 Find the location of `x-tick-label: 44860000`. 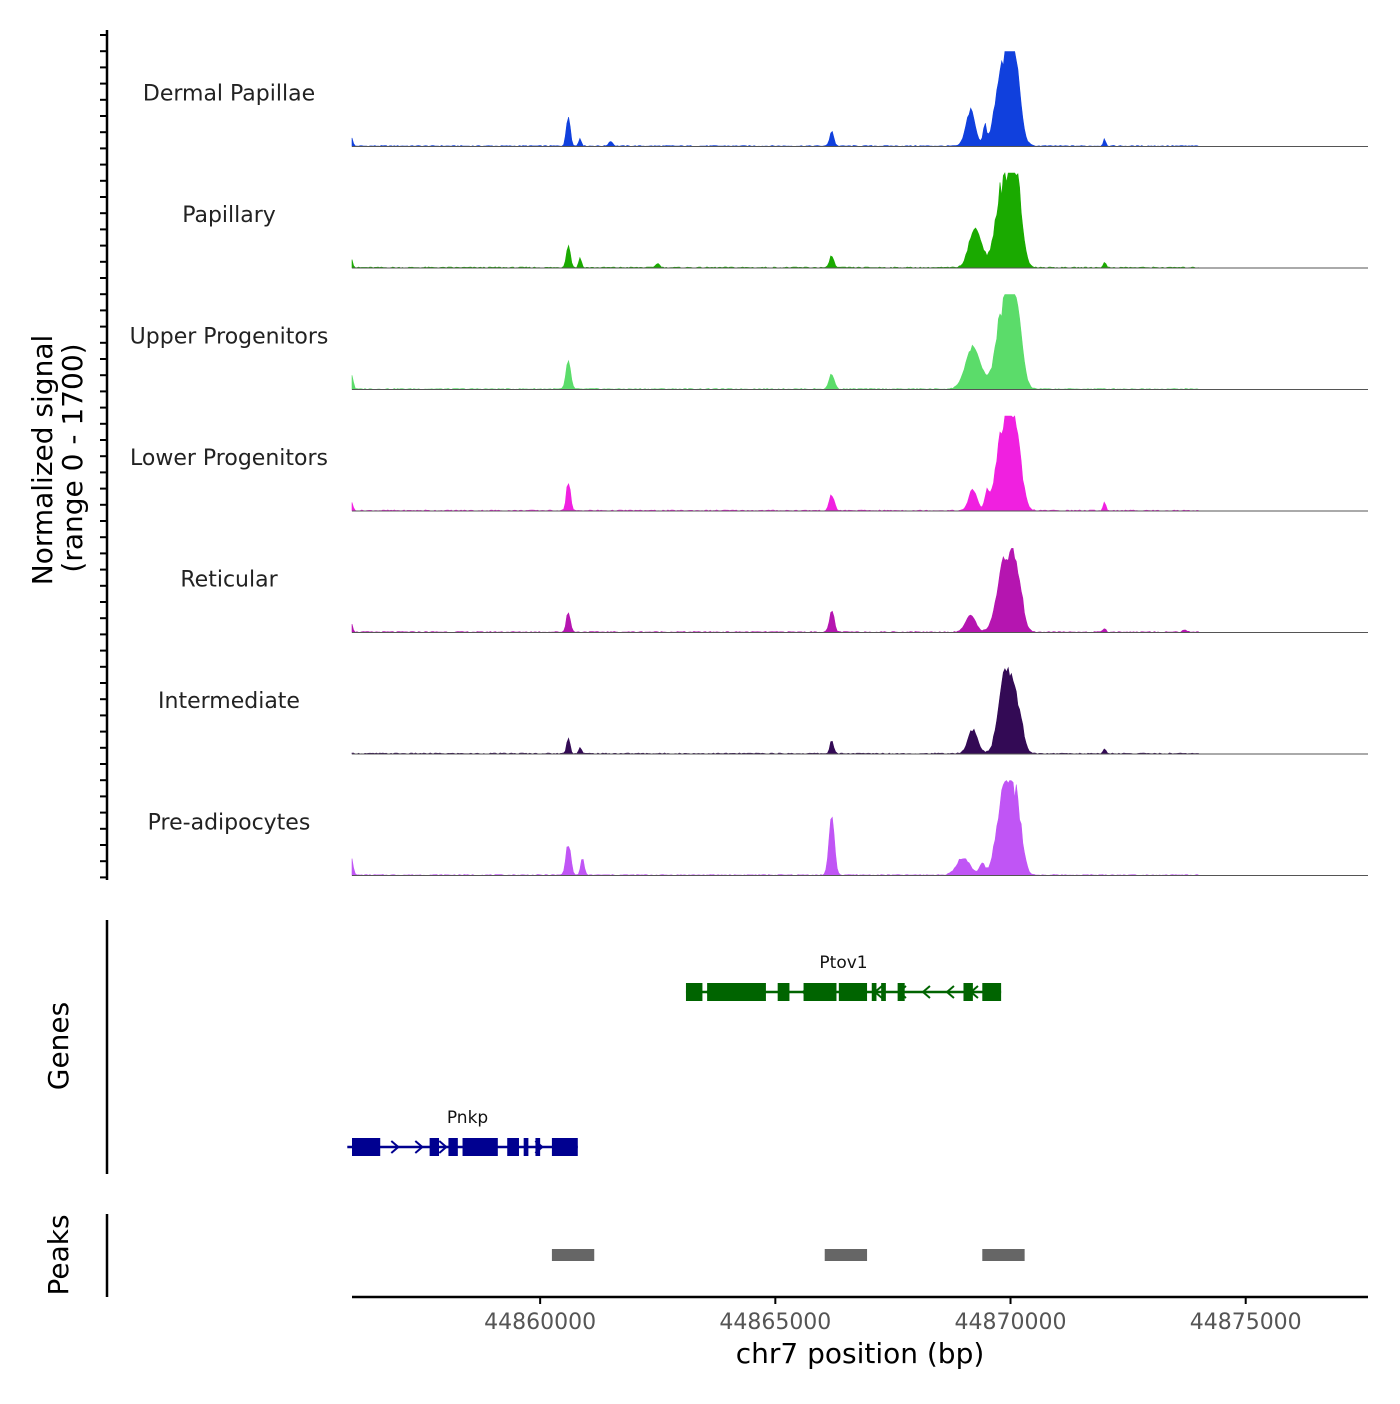

x-tick-label: 44860000 is located at coordinates (540, 1322).